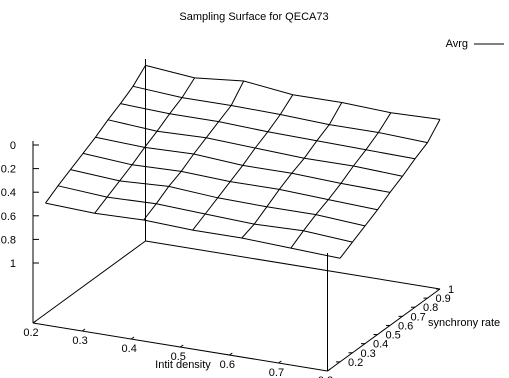 This screenshot has height=378, width=509. Describe the element at coordinates (13, 264) in the screenshot. I see `z-tick-label: 1` at that location.